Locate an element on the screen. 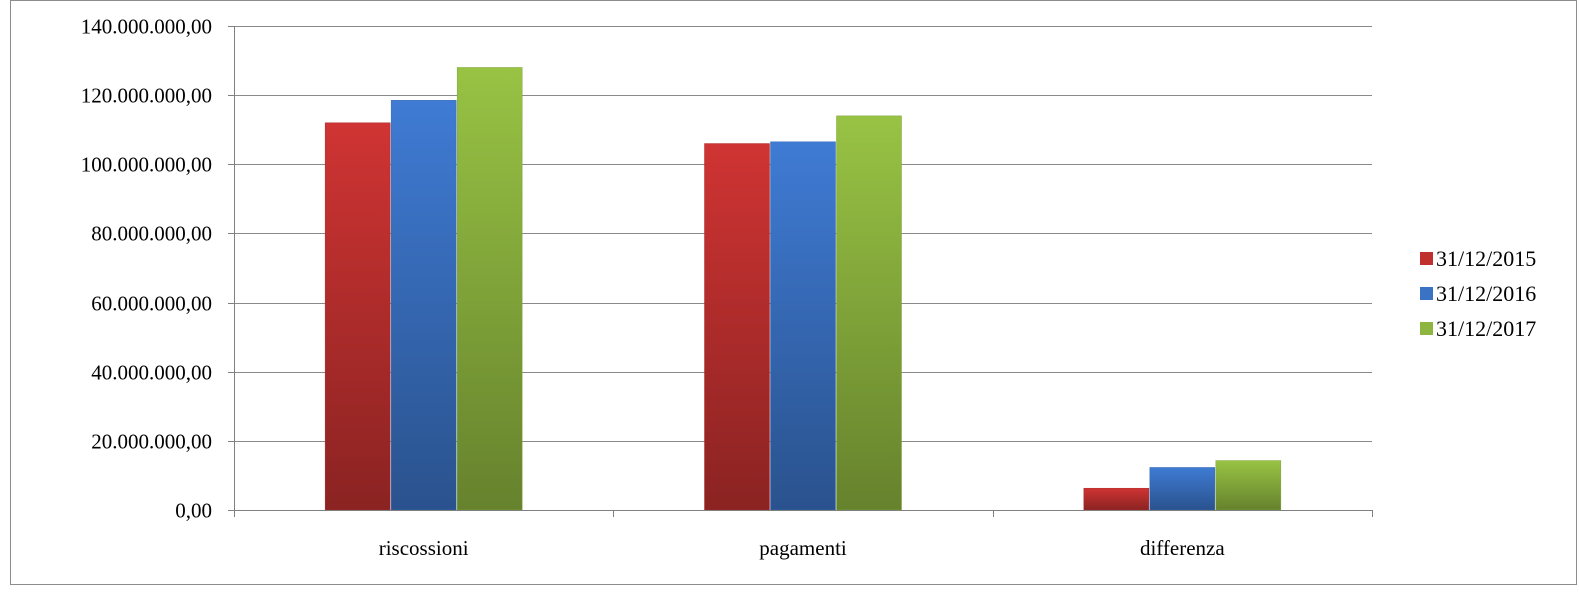 Image resolution: width=1579 pixels, height=592 pixels. bar-differenza-31-12-2016 is located at coordinates (1182, 489).